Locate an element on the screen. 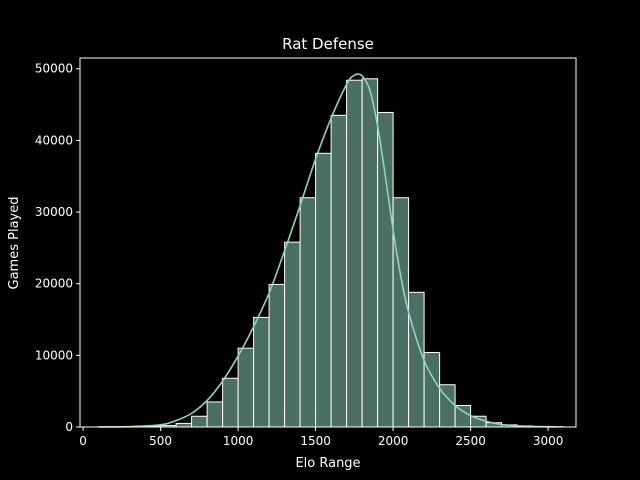  x-tick-label: 500 is located at coordinates (160, 441).